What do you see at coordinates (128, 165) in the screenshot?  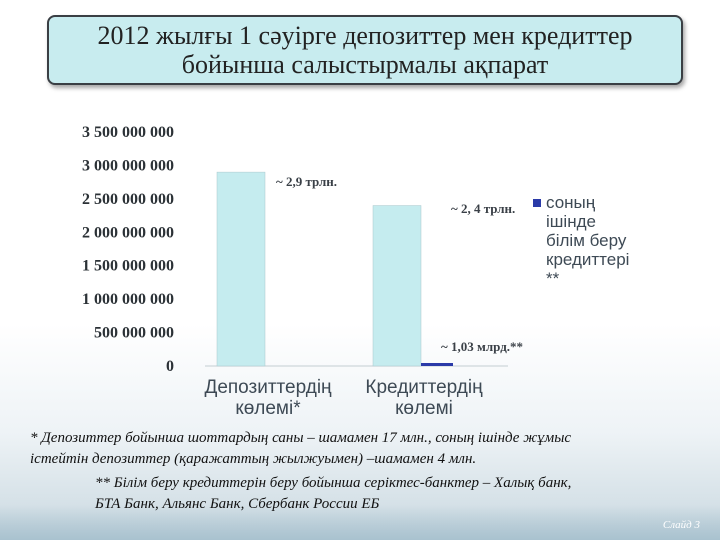 I see `y-tick-label: 3 000 000 000` at bounding box center [128, 165].